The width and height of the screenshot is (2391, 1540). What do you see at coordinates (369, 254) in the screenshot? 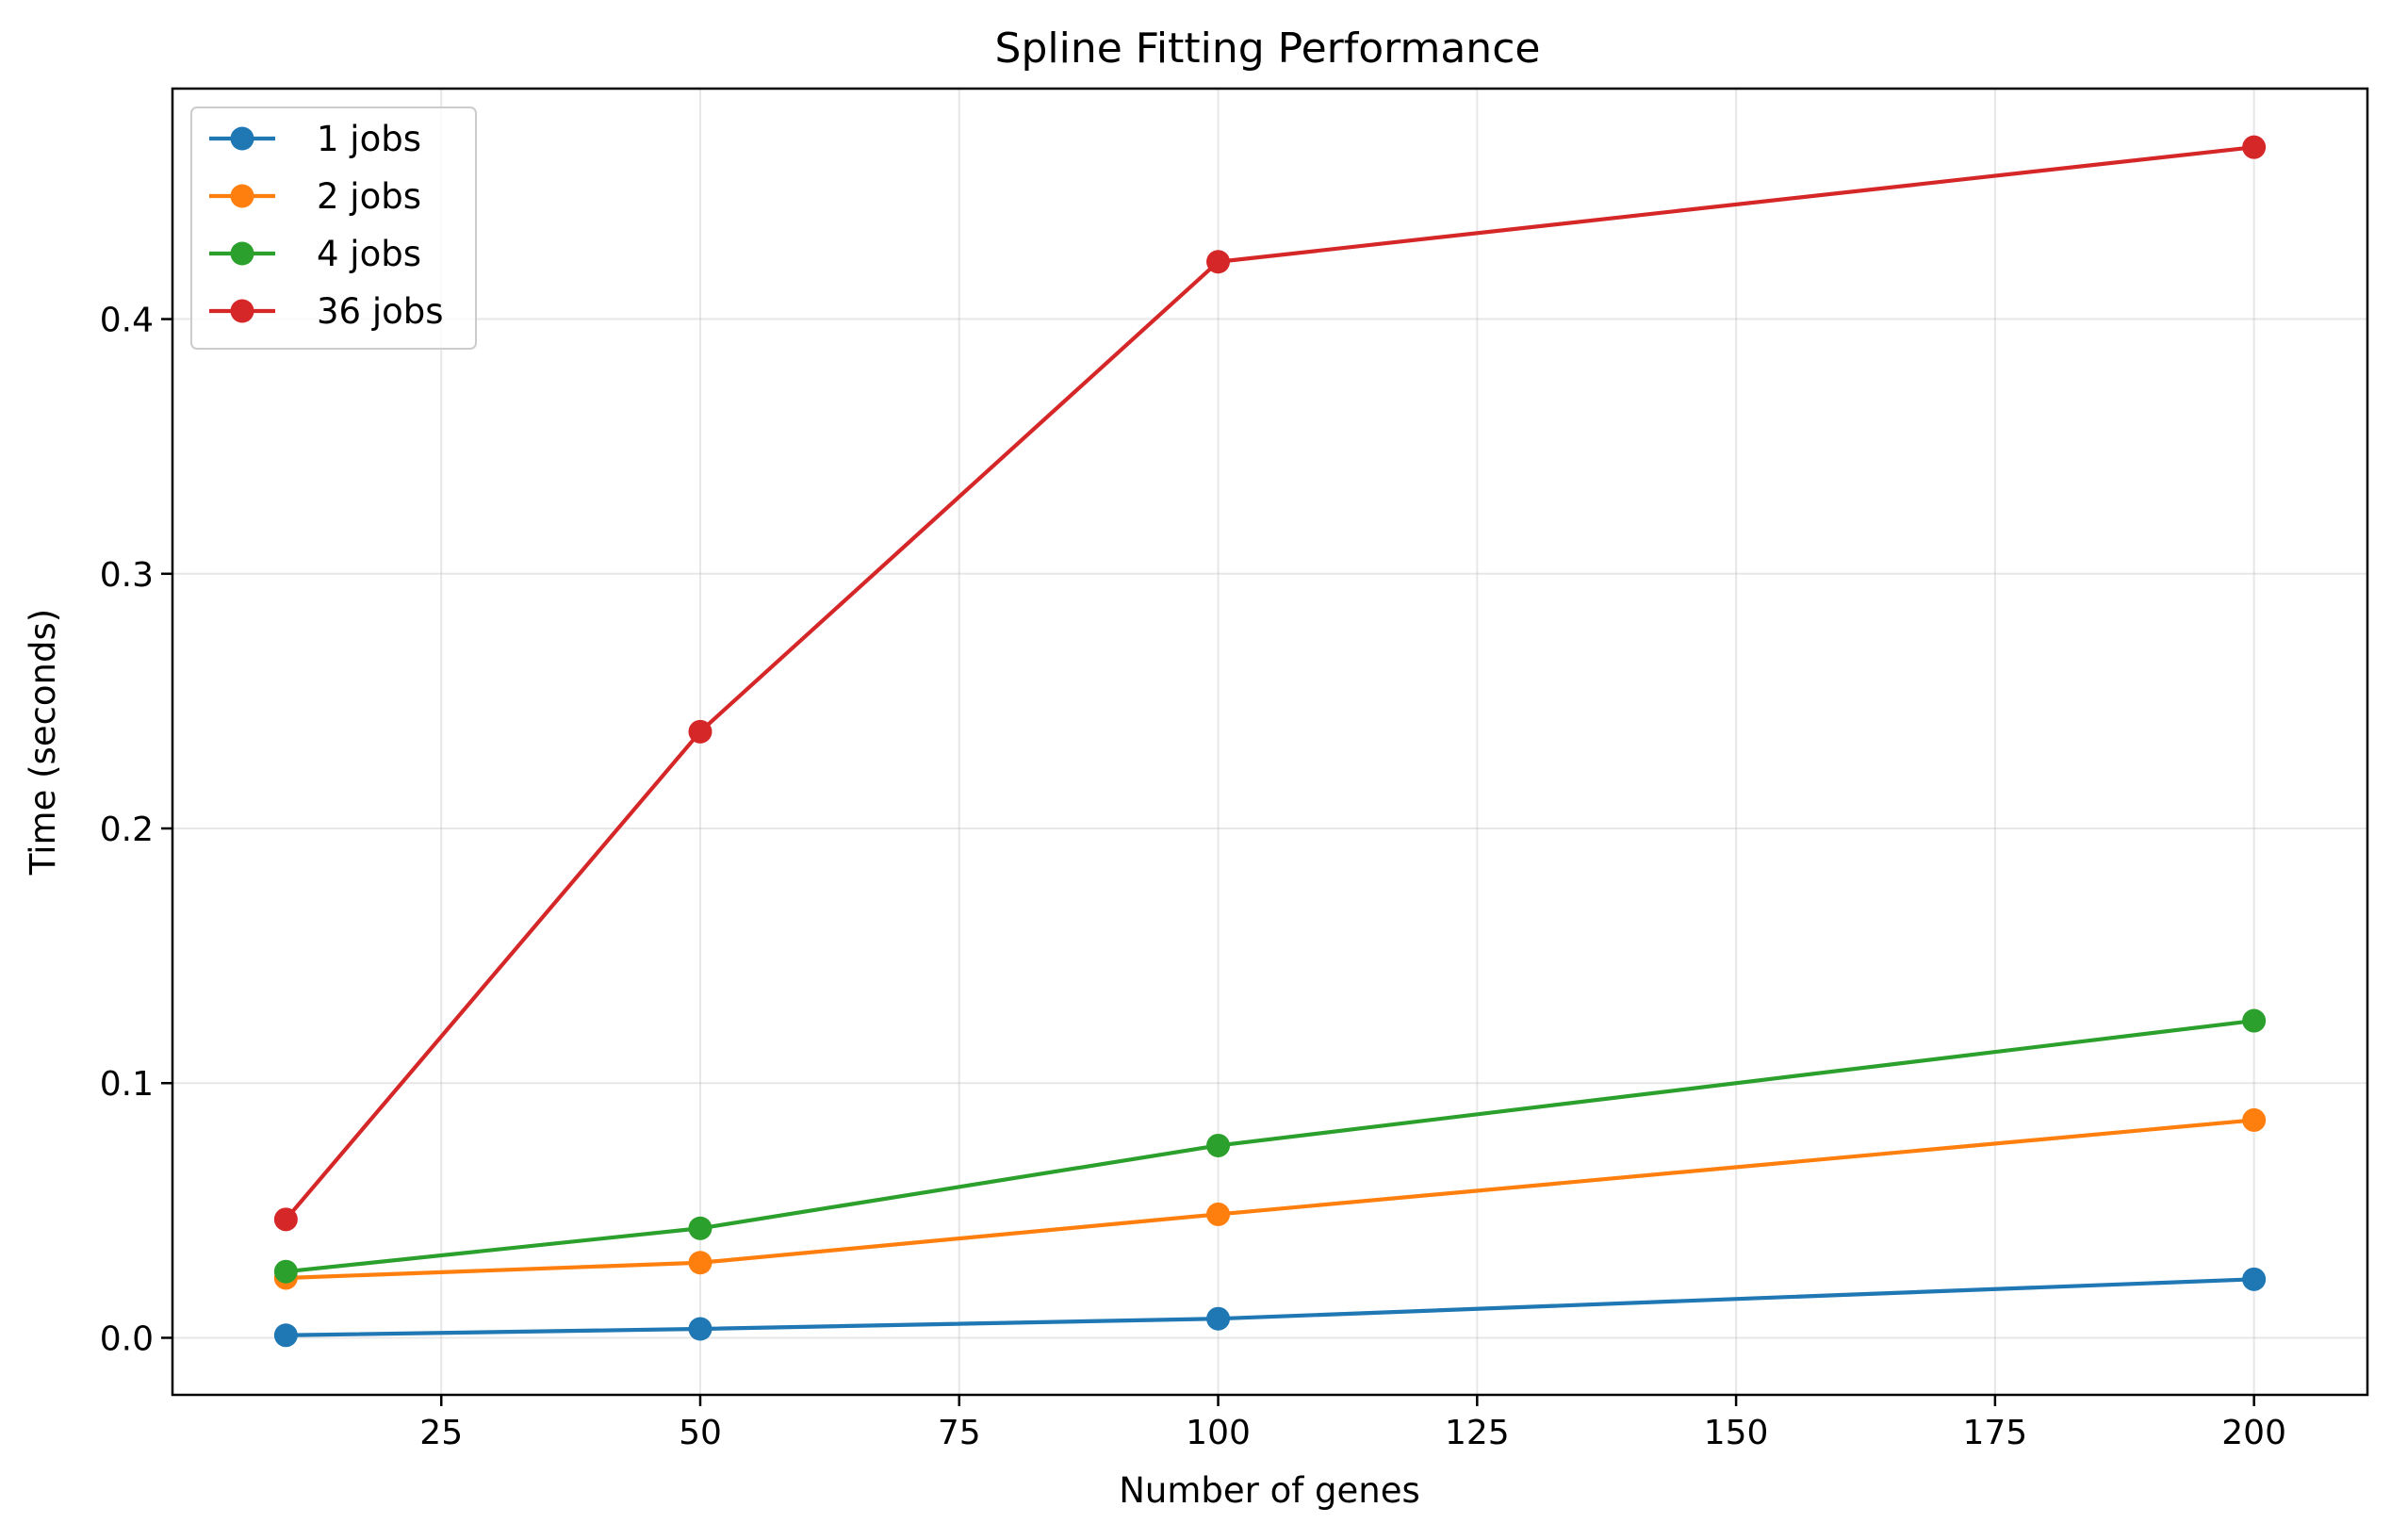
I see `legend-label: 4 jobs` at bounding box center [369, 254].